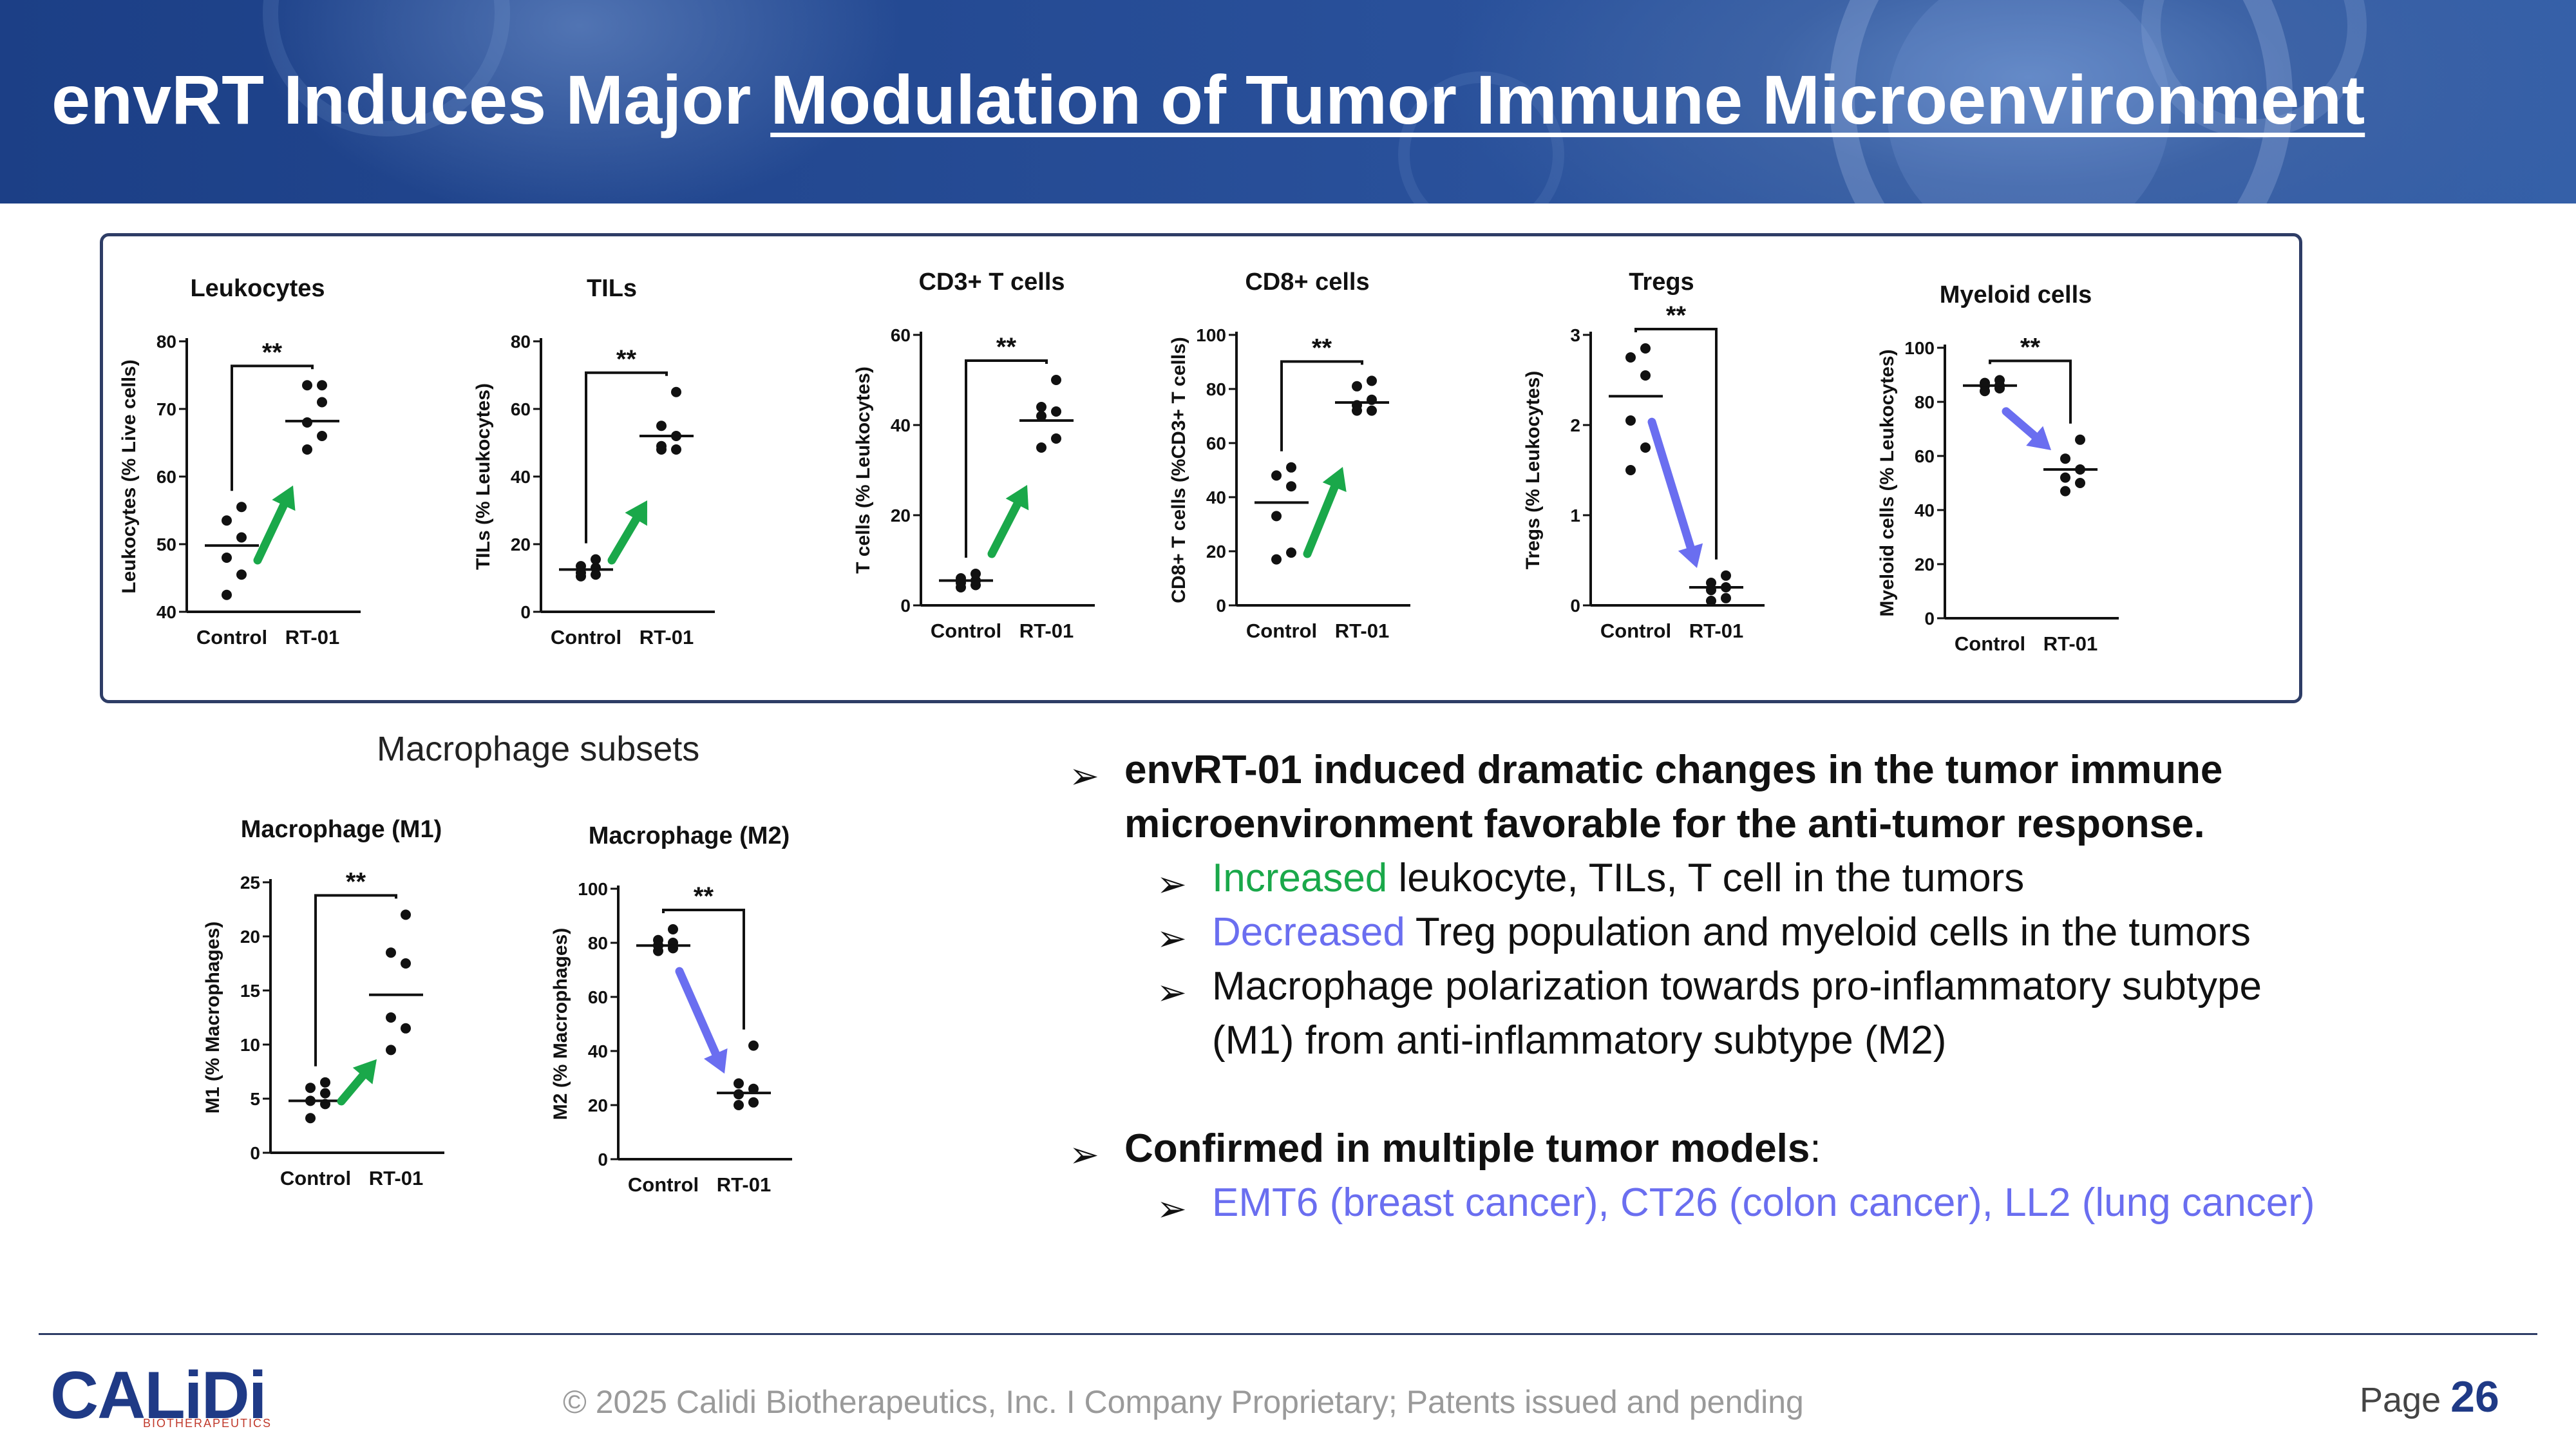  Describe the element at coordinates (1178, 470) in the screenshot. I see `y-axis-label: CD8+ T cells (%CD3+ T cells)` at that location.